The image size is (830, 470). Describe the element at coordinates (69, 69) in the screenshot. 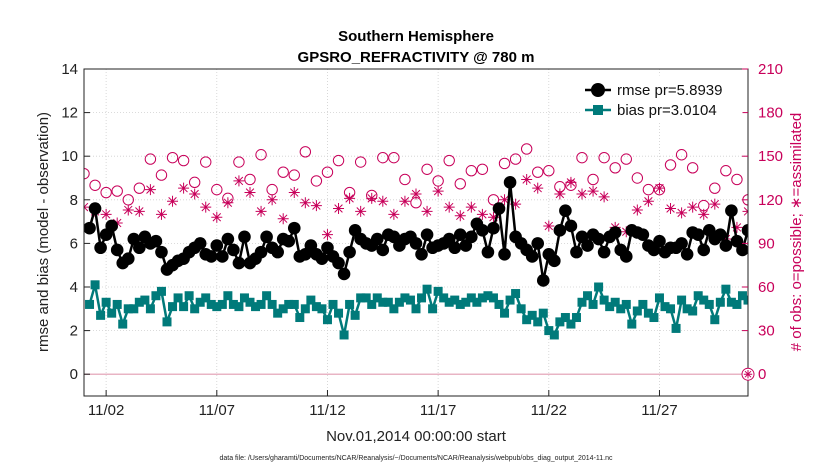

I see `y-tick-label: 14` at that location.